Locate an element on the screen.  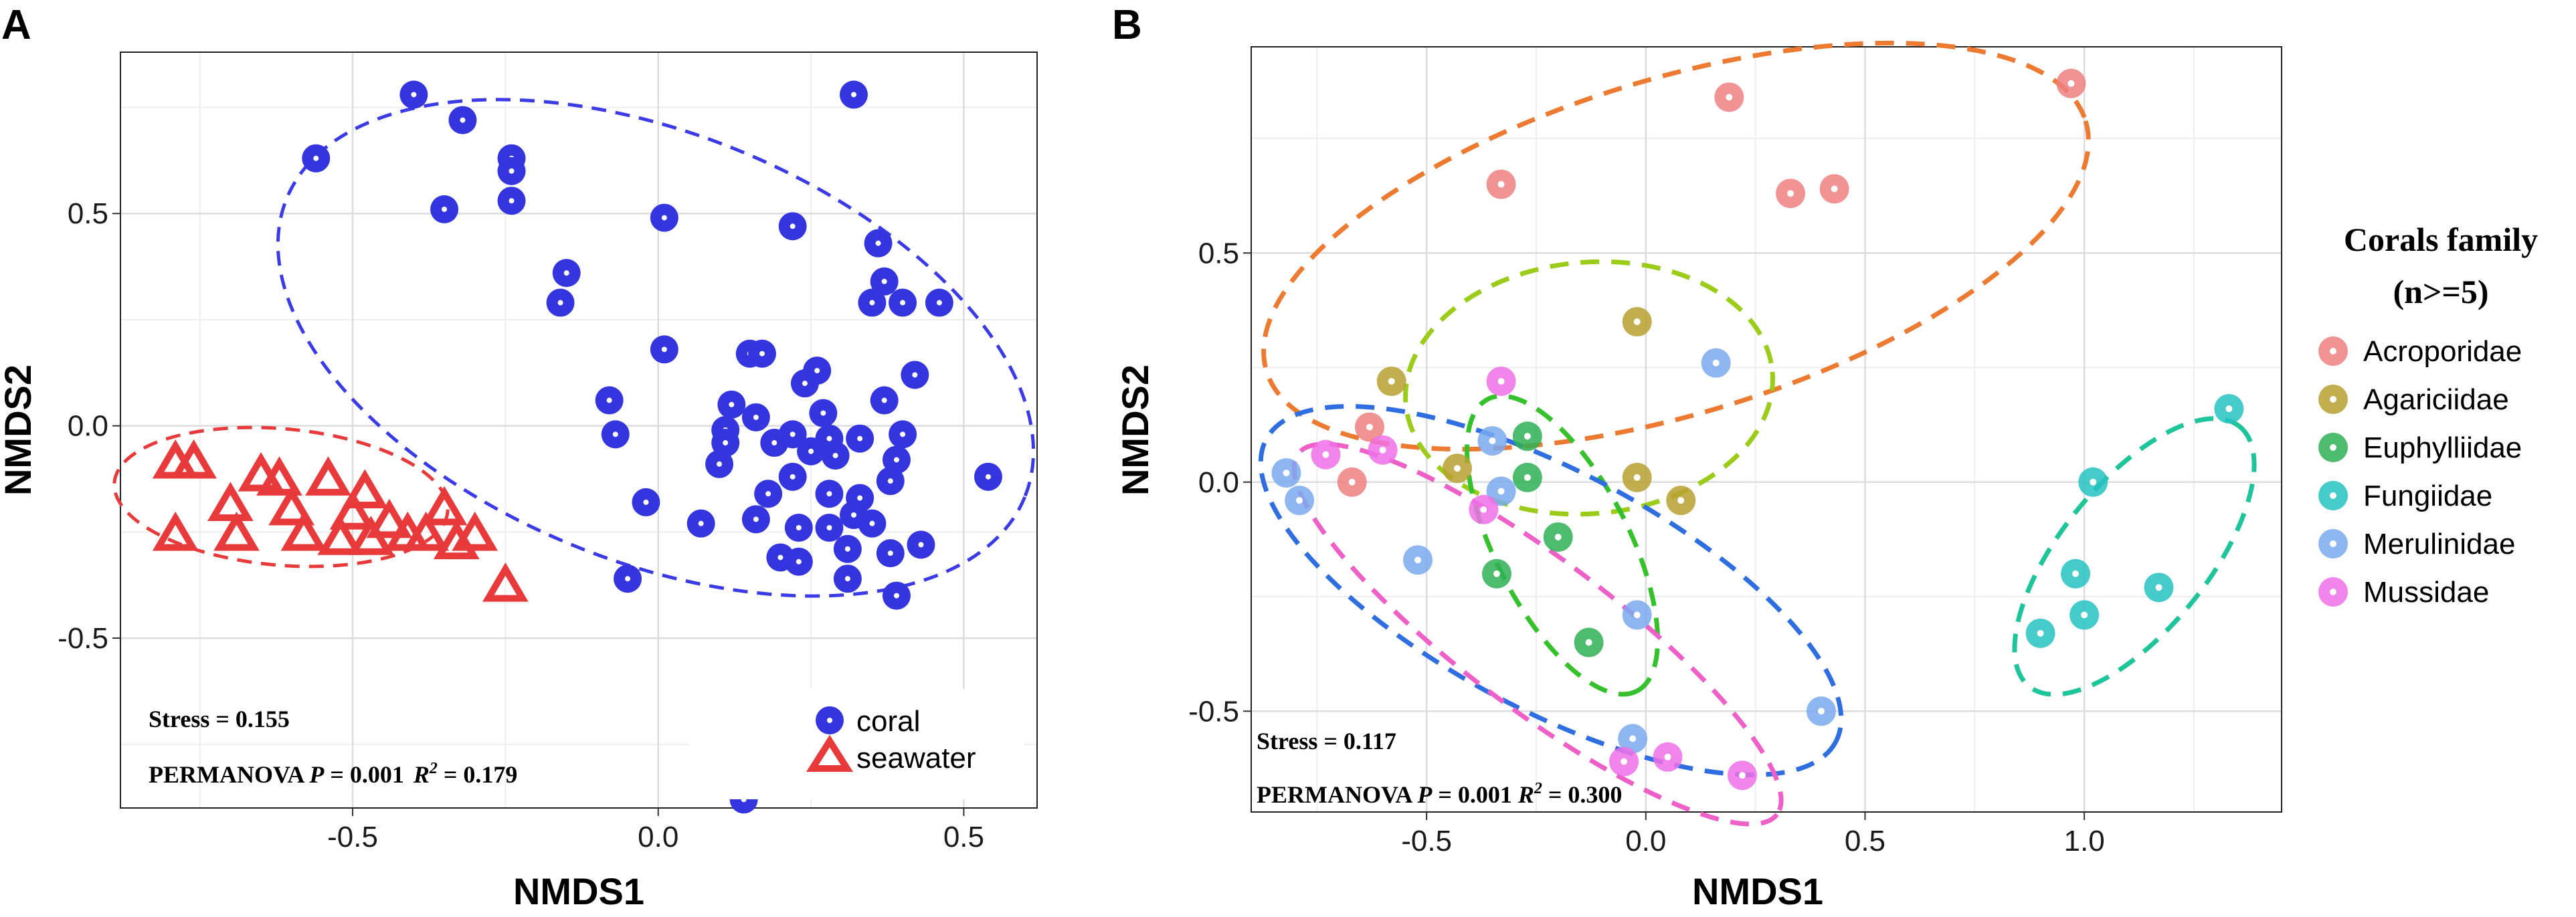
legend-title-line2: (n>=5) is located at coordinates (2440, 292).